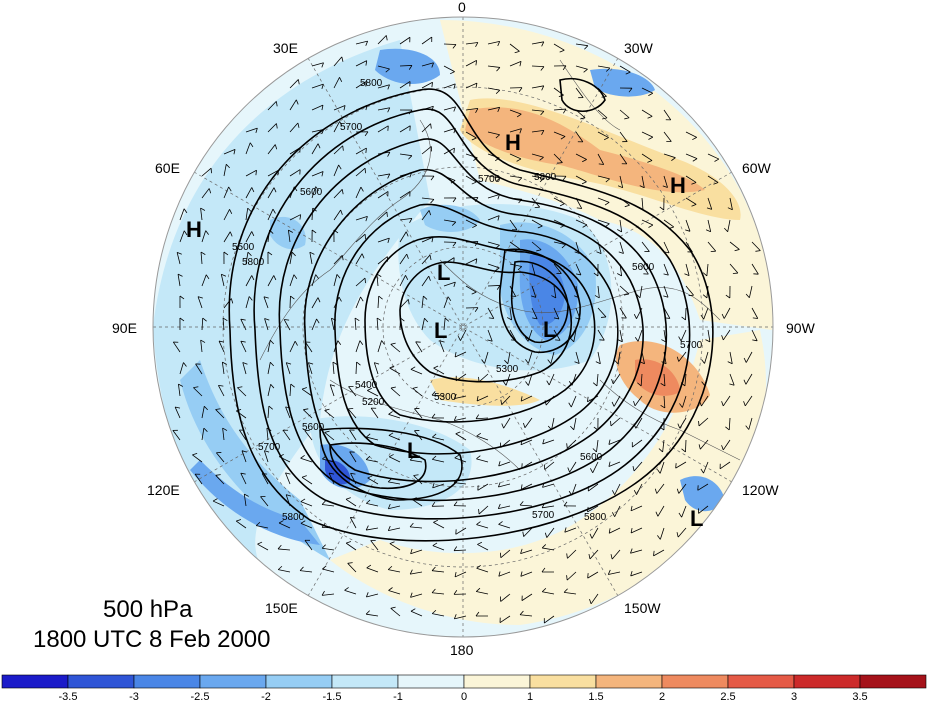  I want to click on colorbar-tick-label: 2, so click(662, 696).